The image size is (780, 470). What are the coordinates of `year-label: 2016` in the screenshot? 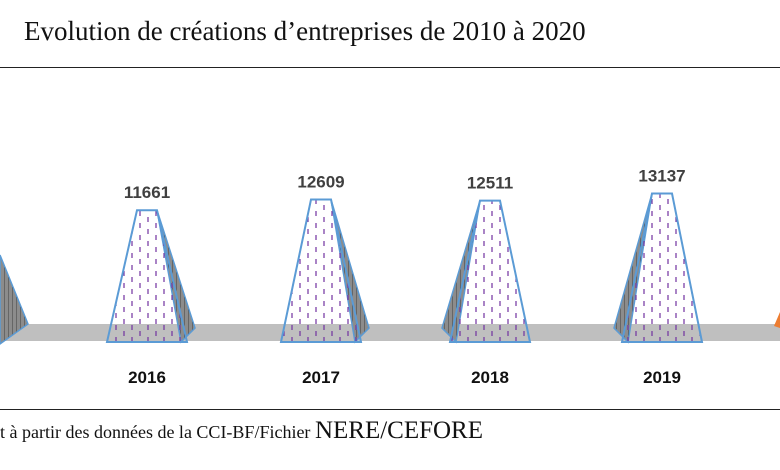 It's located at (147, 377).